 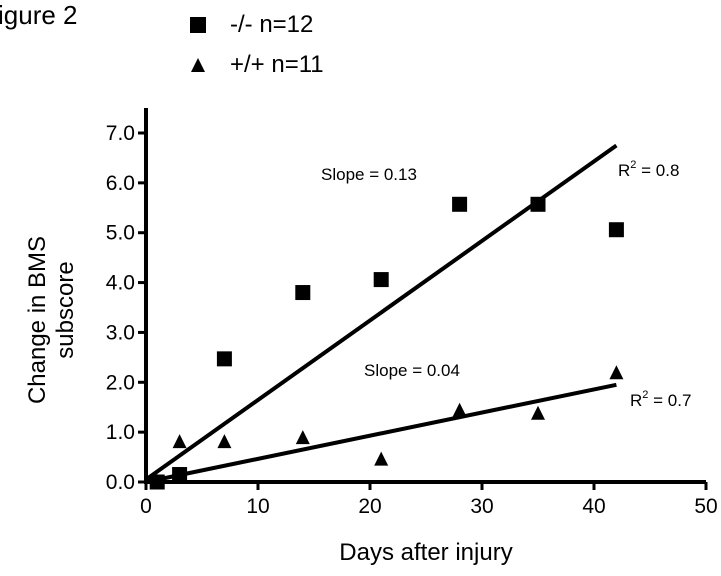 I want to click on slope-label-wildtype: Slope = 0.04, so click(x=412, y=370).